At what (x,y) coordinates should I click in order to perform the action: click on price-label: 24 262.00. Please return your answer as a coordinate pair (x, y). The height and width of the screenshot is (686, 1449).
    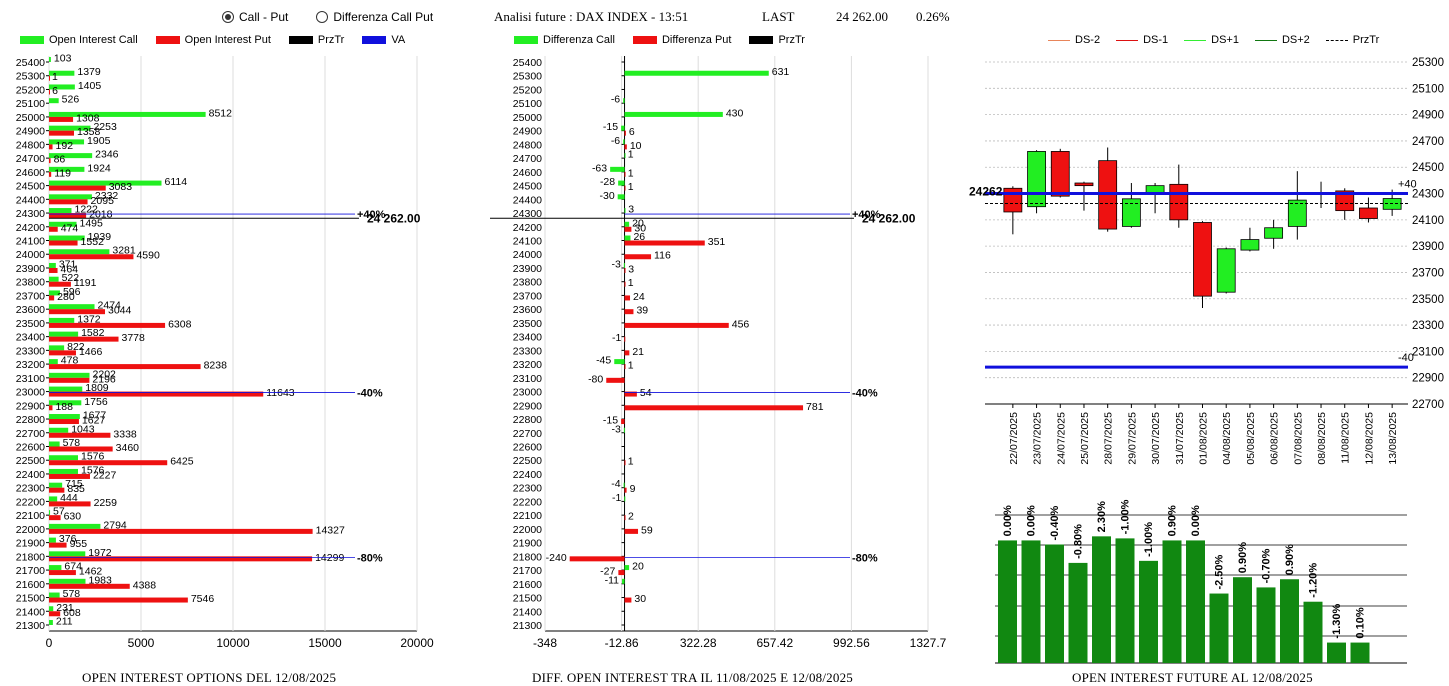
    Looking at the image, I should click on (394, 218).